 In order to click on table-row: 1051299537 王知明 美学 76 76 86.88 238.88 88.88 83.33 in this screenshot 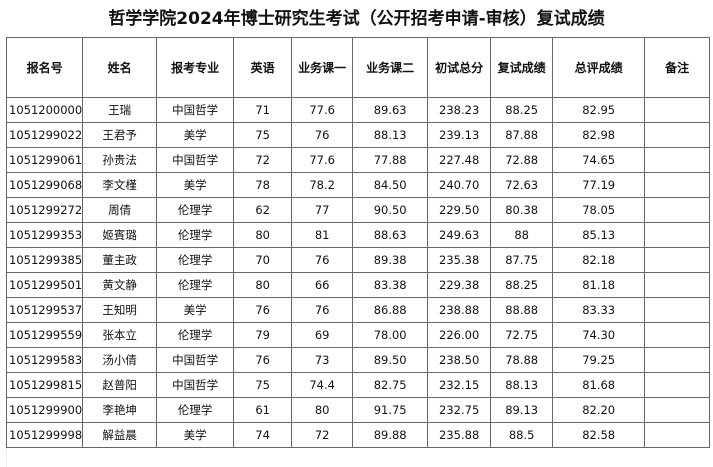, I will do `click(358, 310)`.